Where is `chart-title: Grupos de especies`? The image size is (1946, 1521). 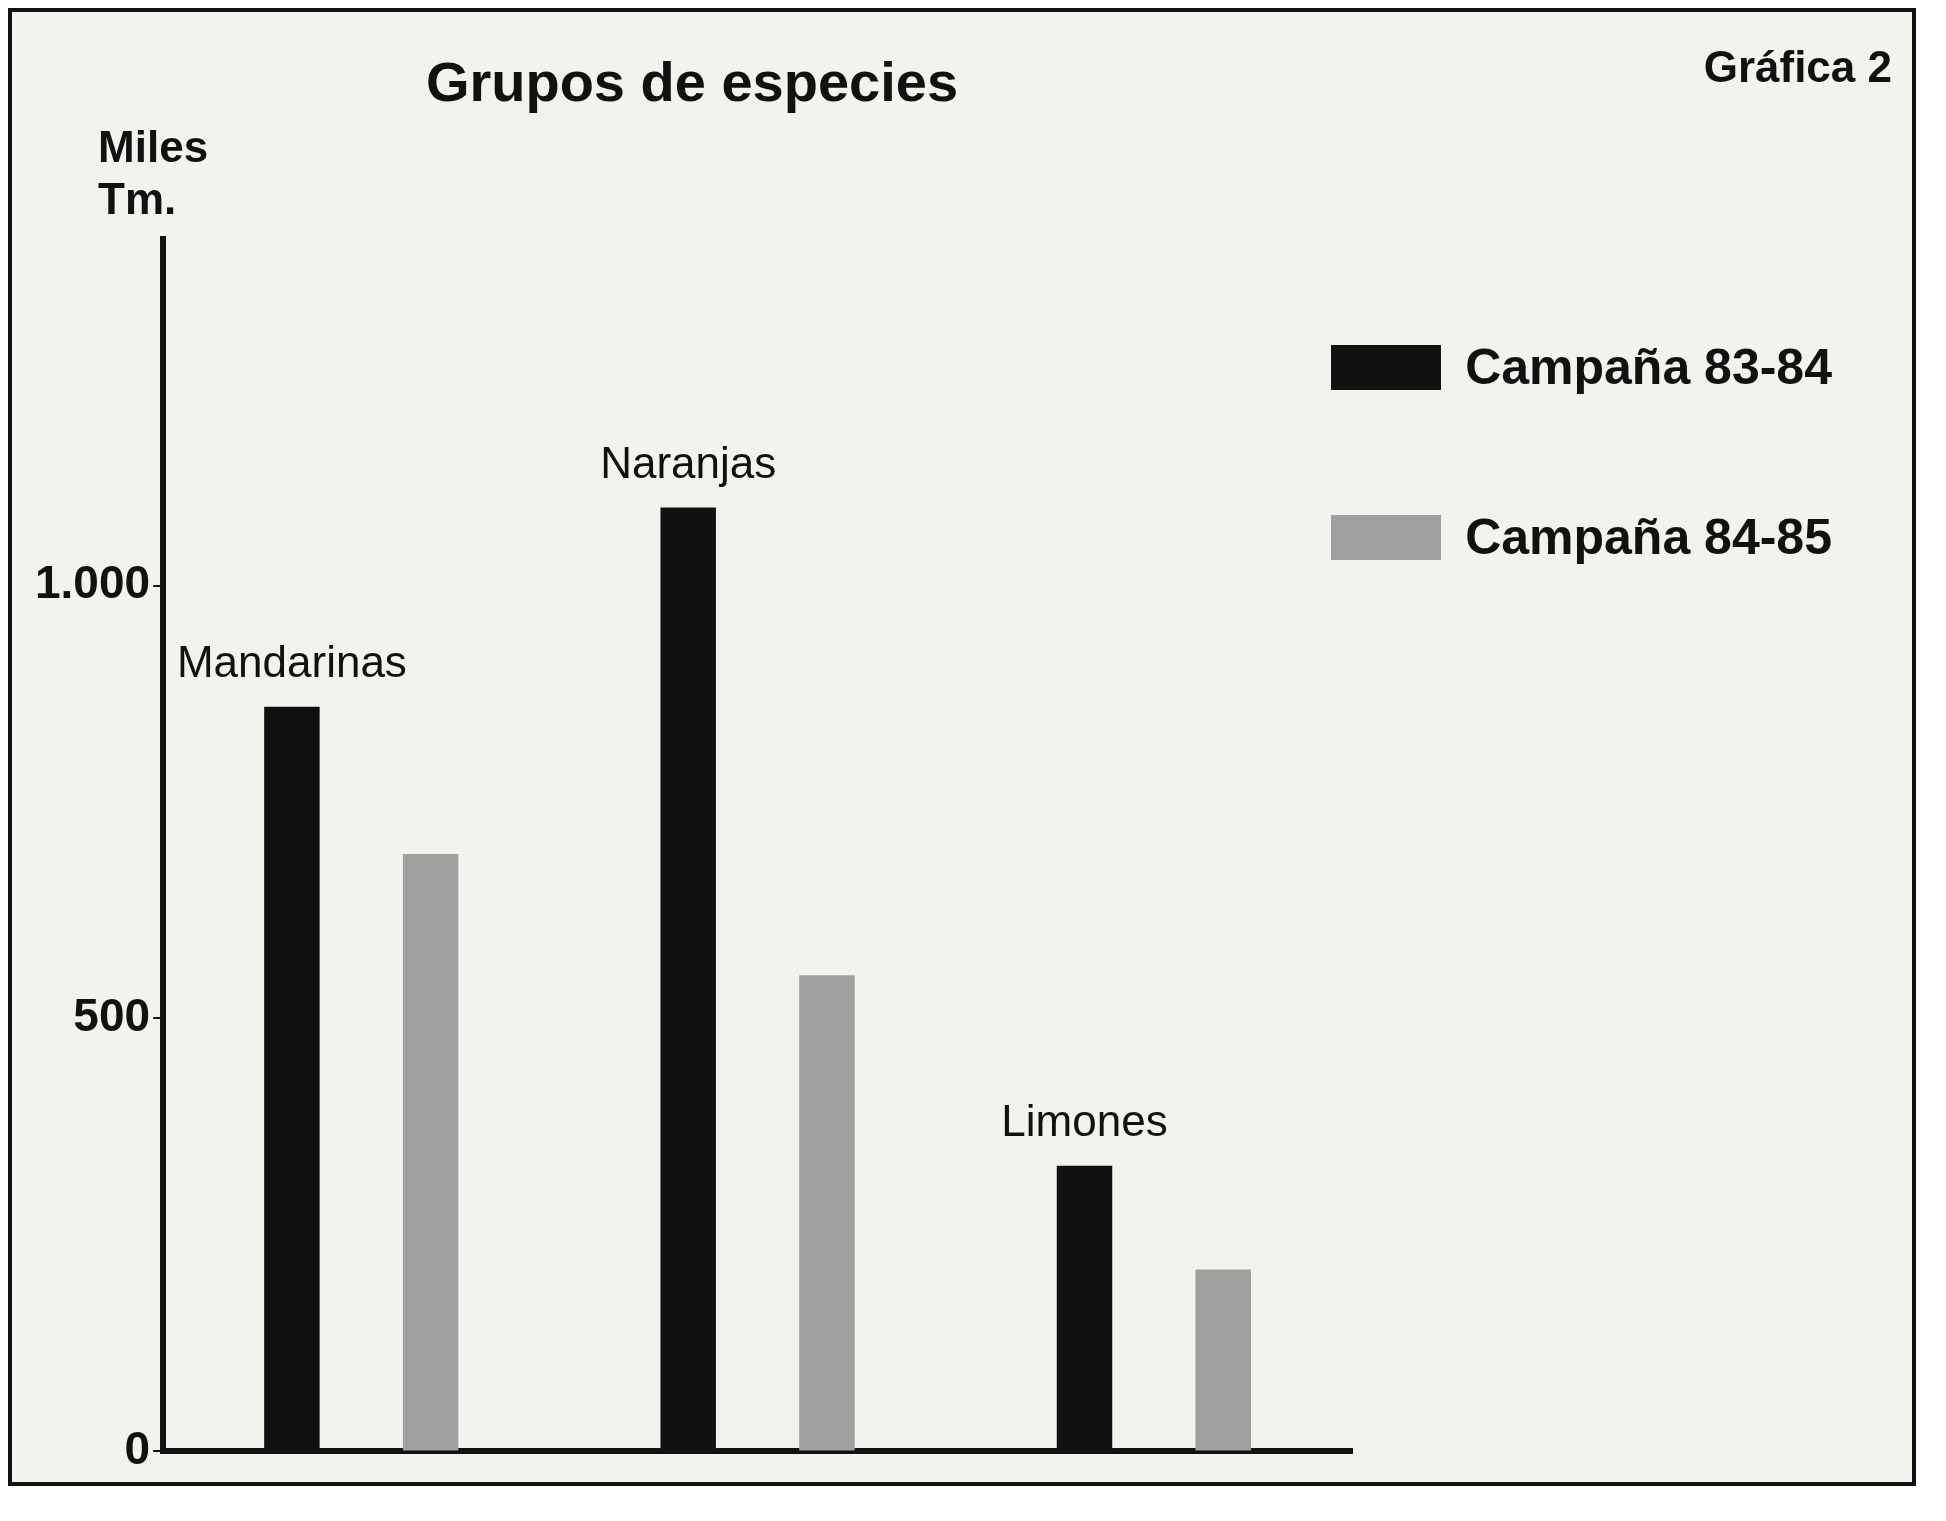
chart-title: Grupos de especies is located at coordinates (692, 82).